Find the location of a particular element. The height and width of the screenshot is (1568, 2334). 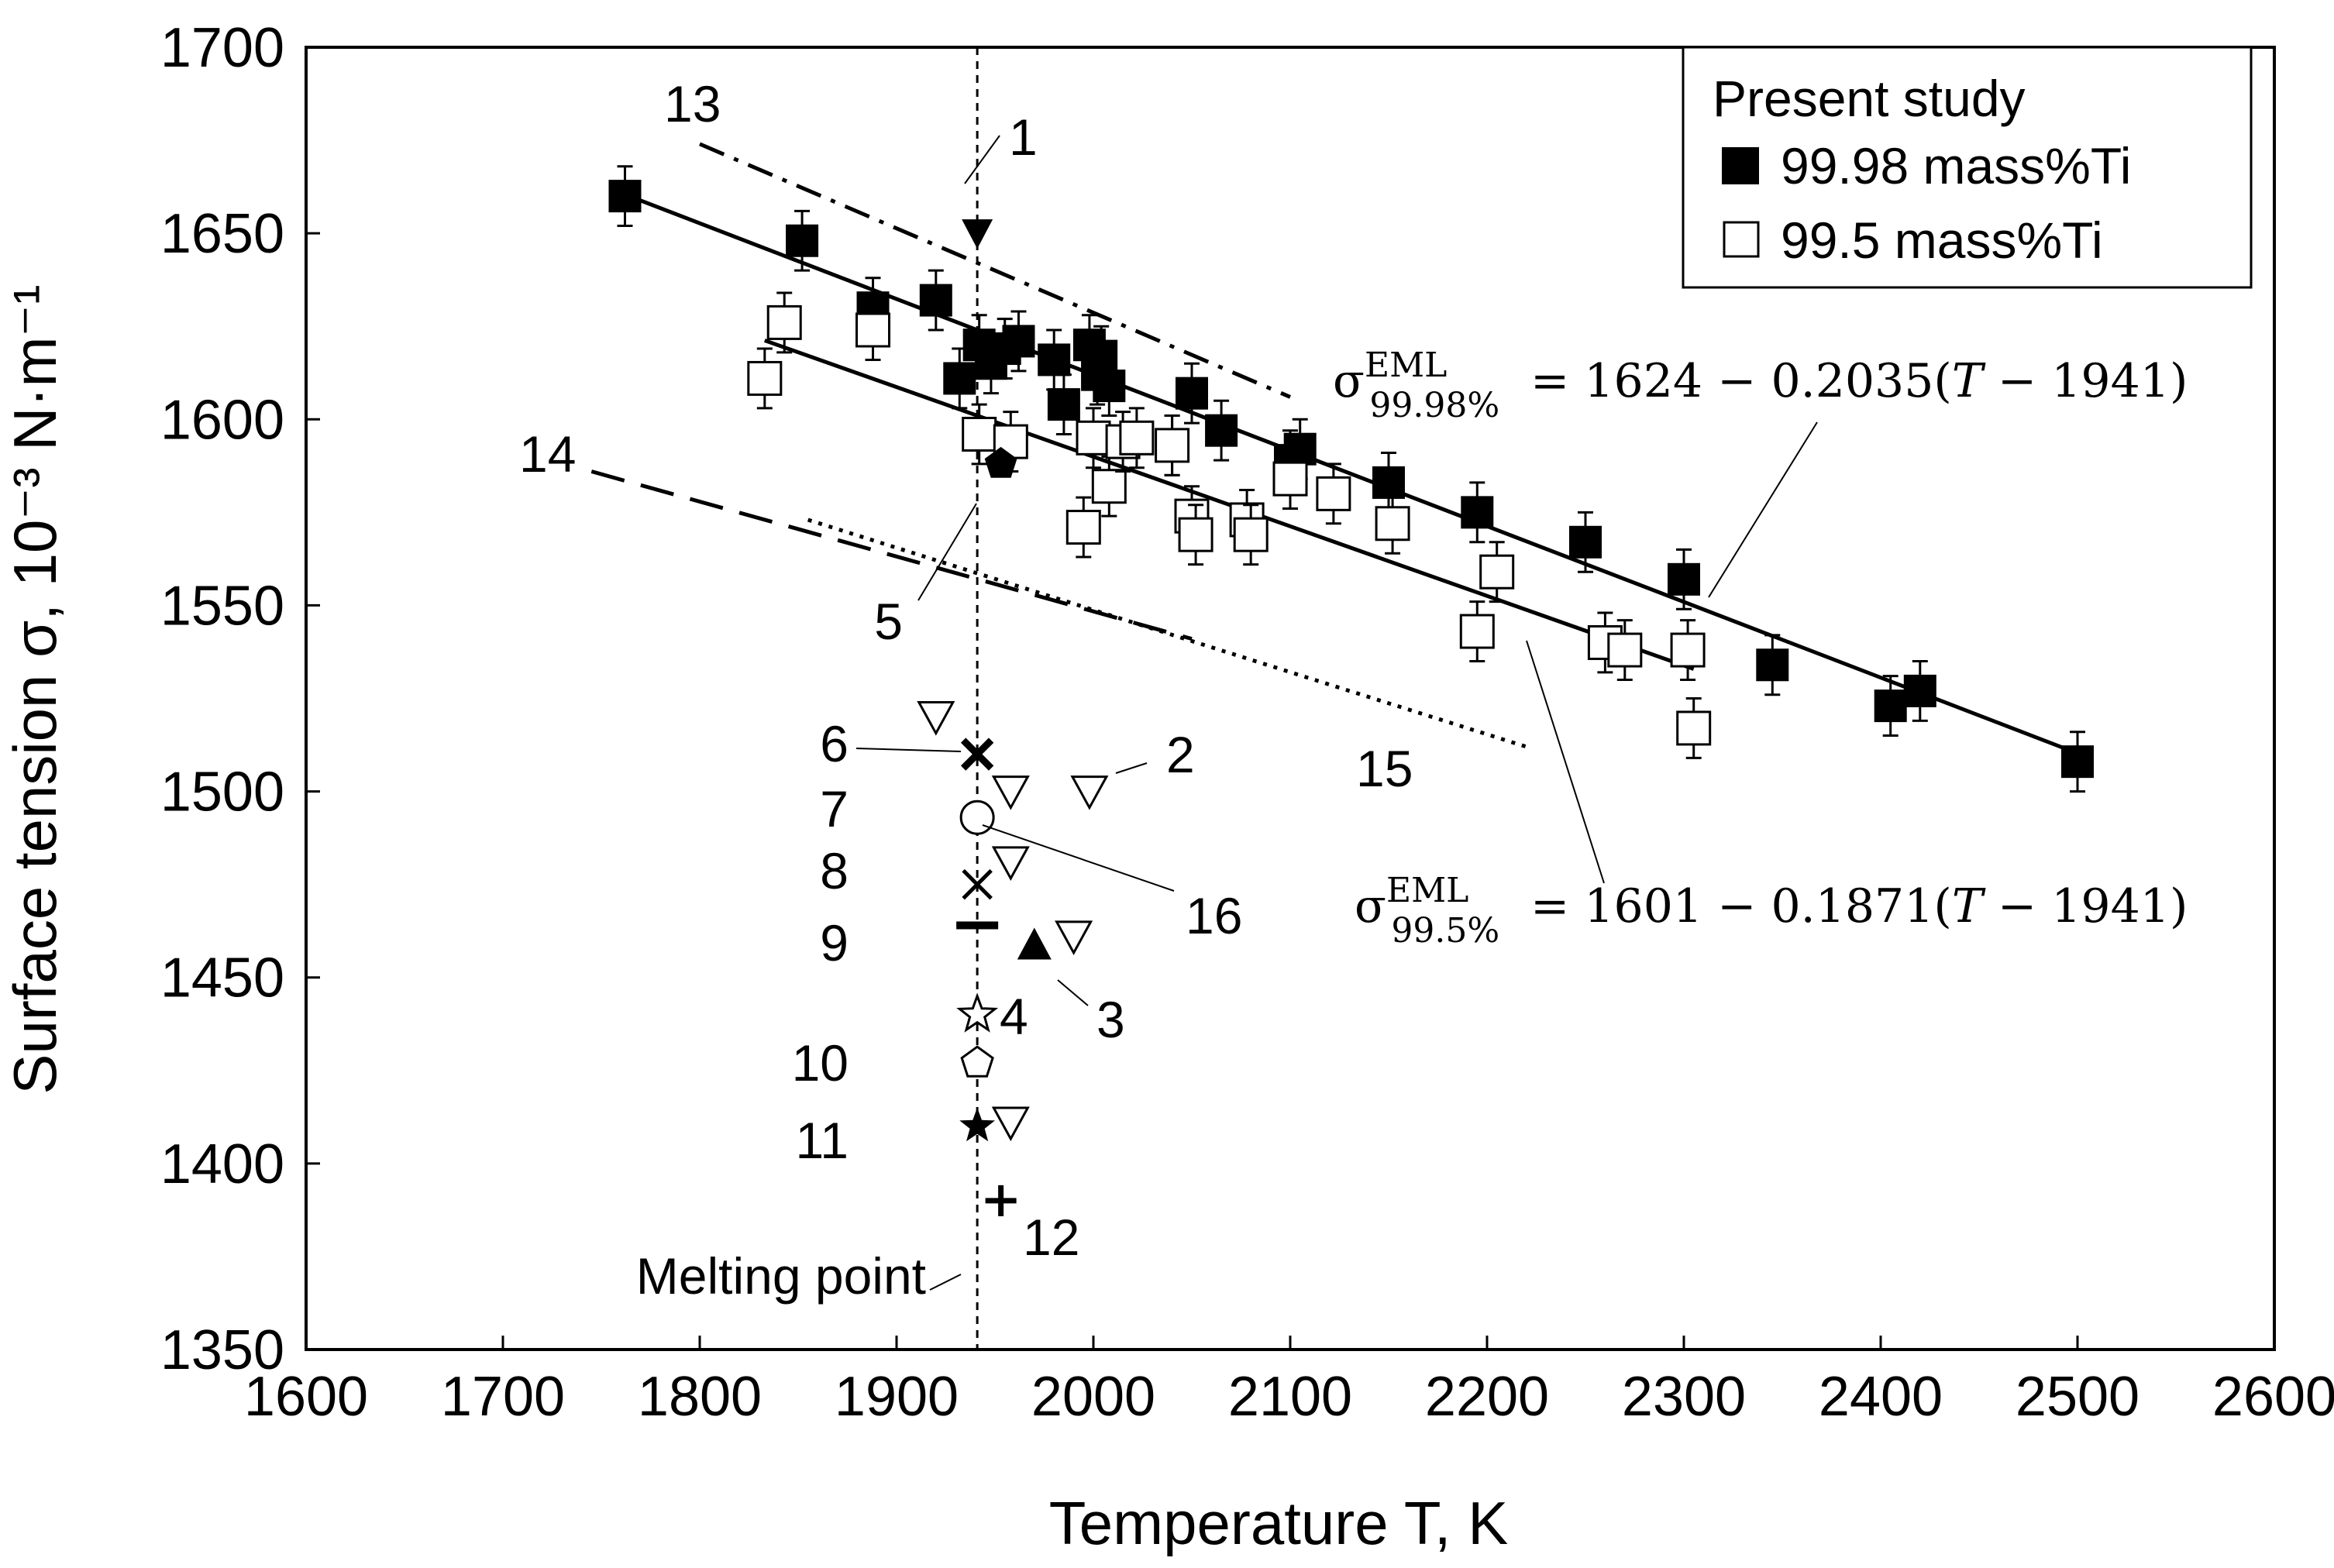

fit-equation-995: σEML 99.5% = 1601 − 0.1871(T − 1941) is located at coordinates (1772, 911).